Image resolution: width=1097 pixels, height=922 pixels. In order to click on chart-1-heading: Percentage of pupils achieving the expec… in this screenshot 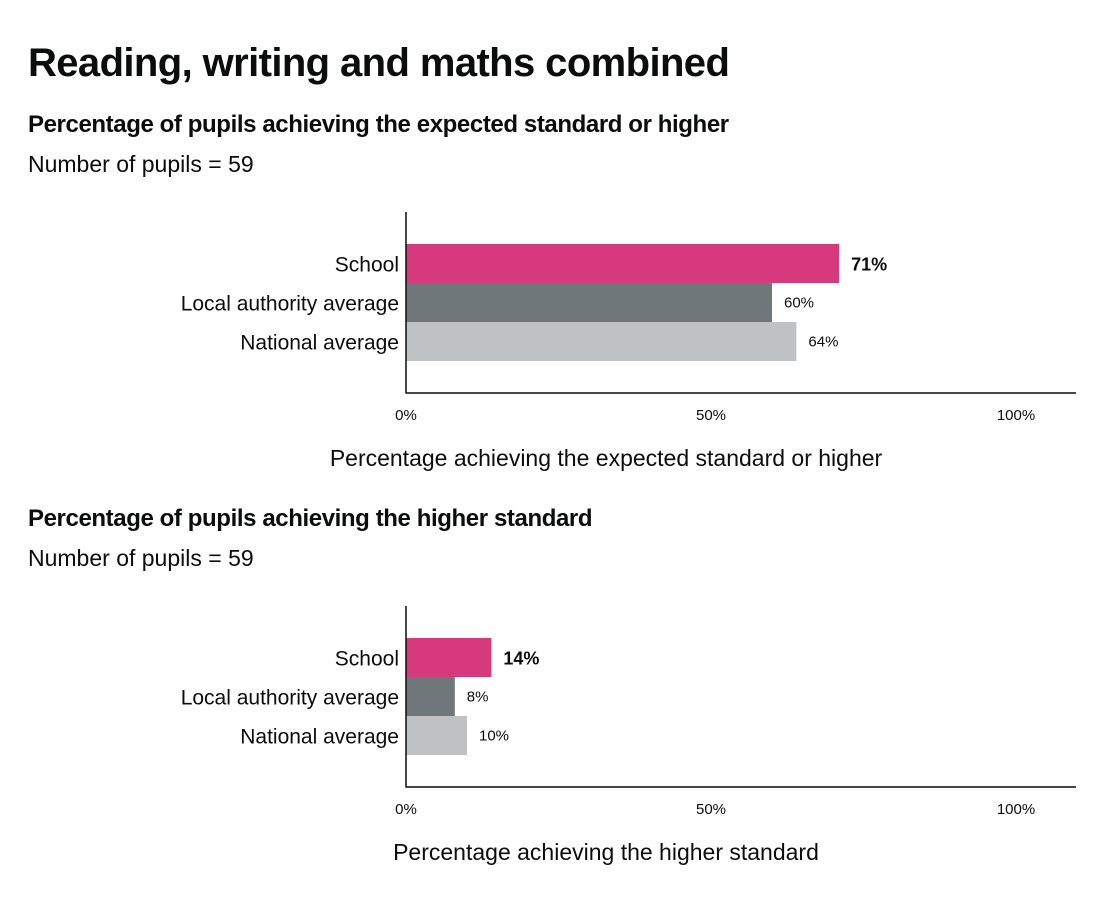, I will do `click(378, 124)`.